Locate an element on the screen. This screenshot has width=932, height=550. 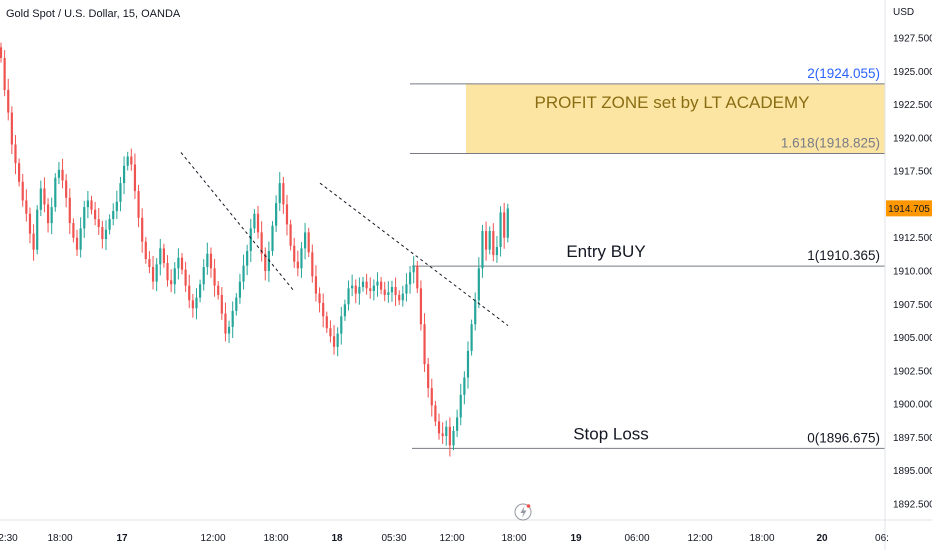
notification-dot is located at coordinates (528, 506).